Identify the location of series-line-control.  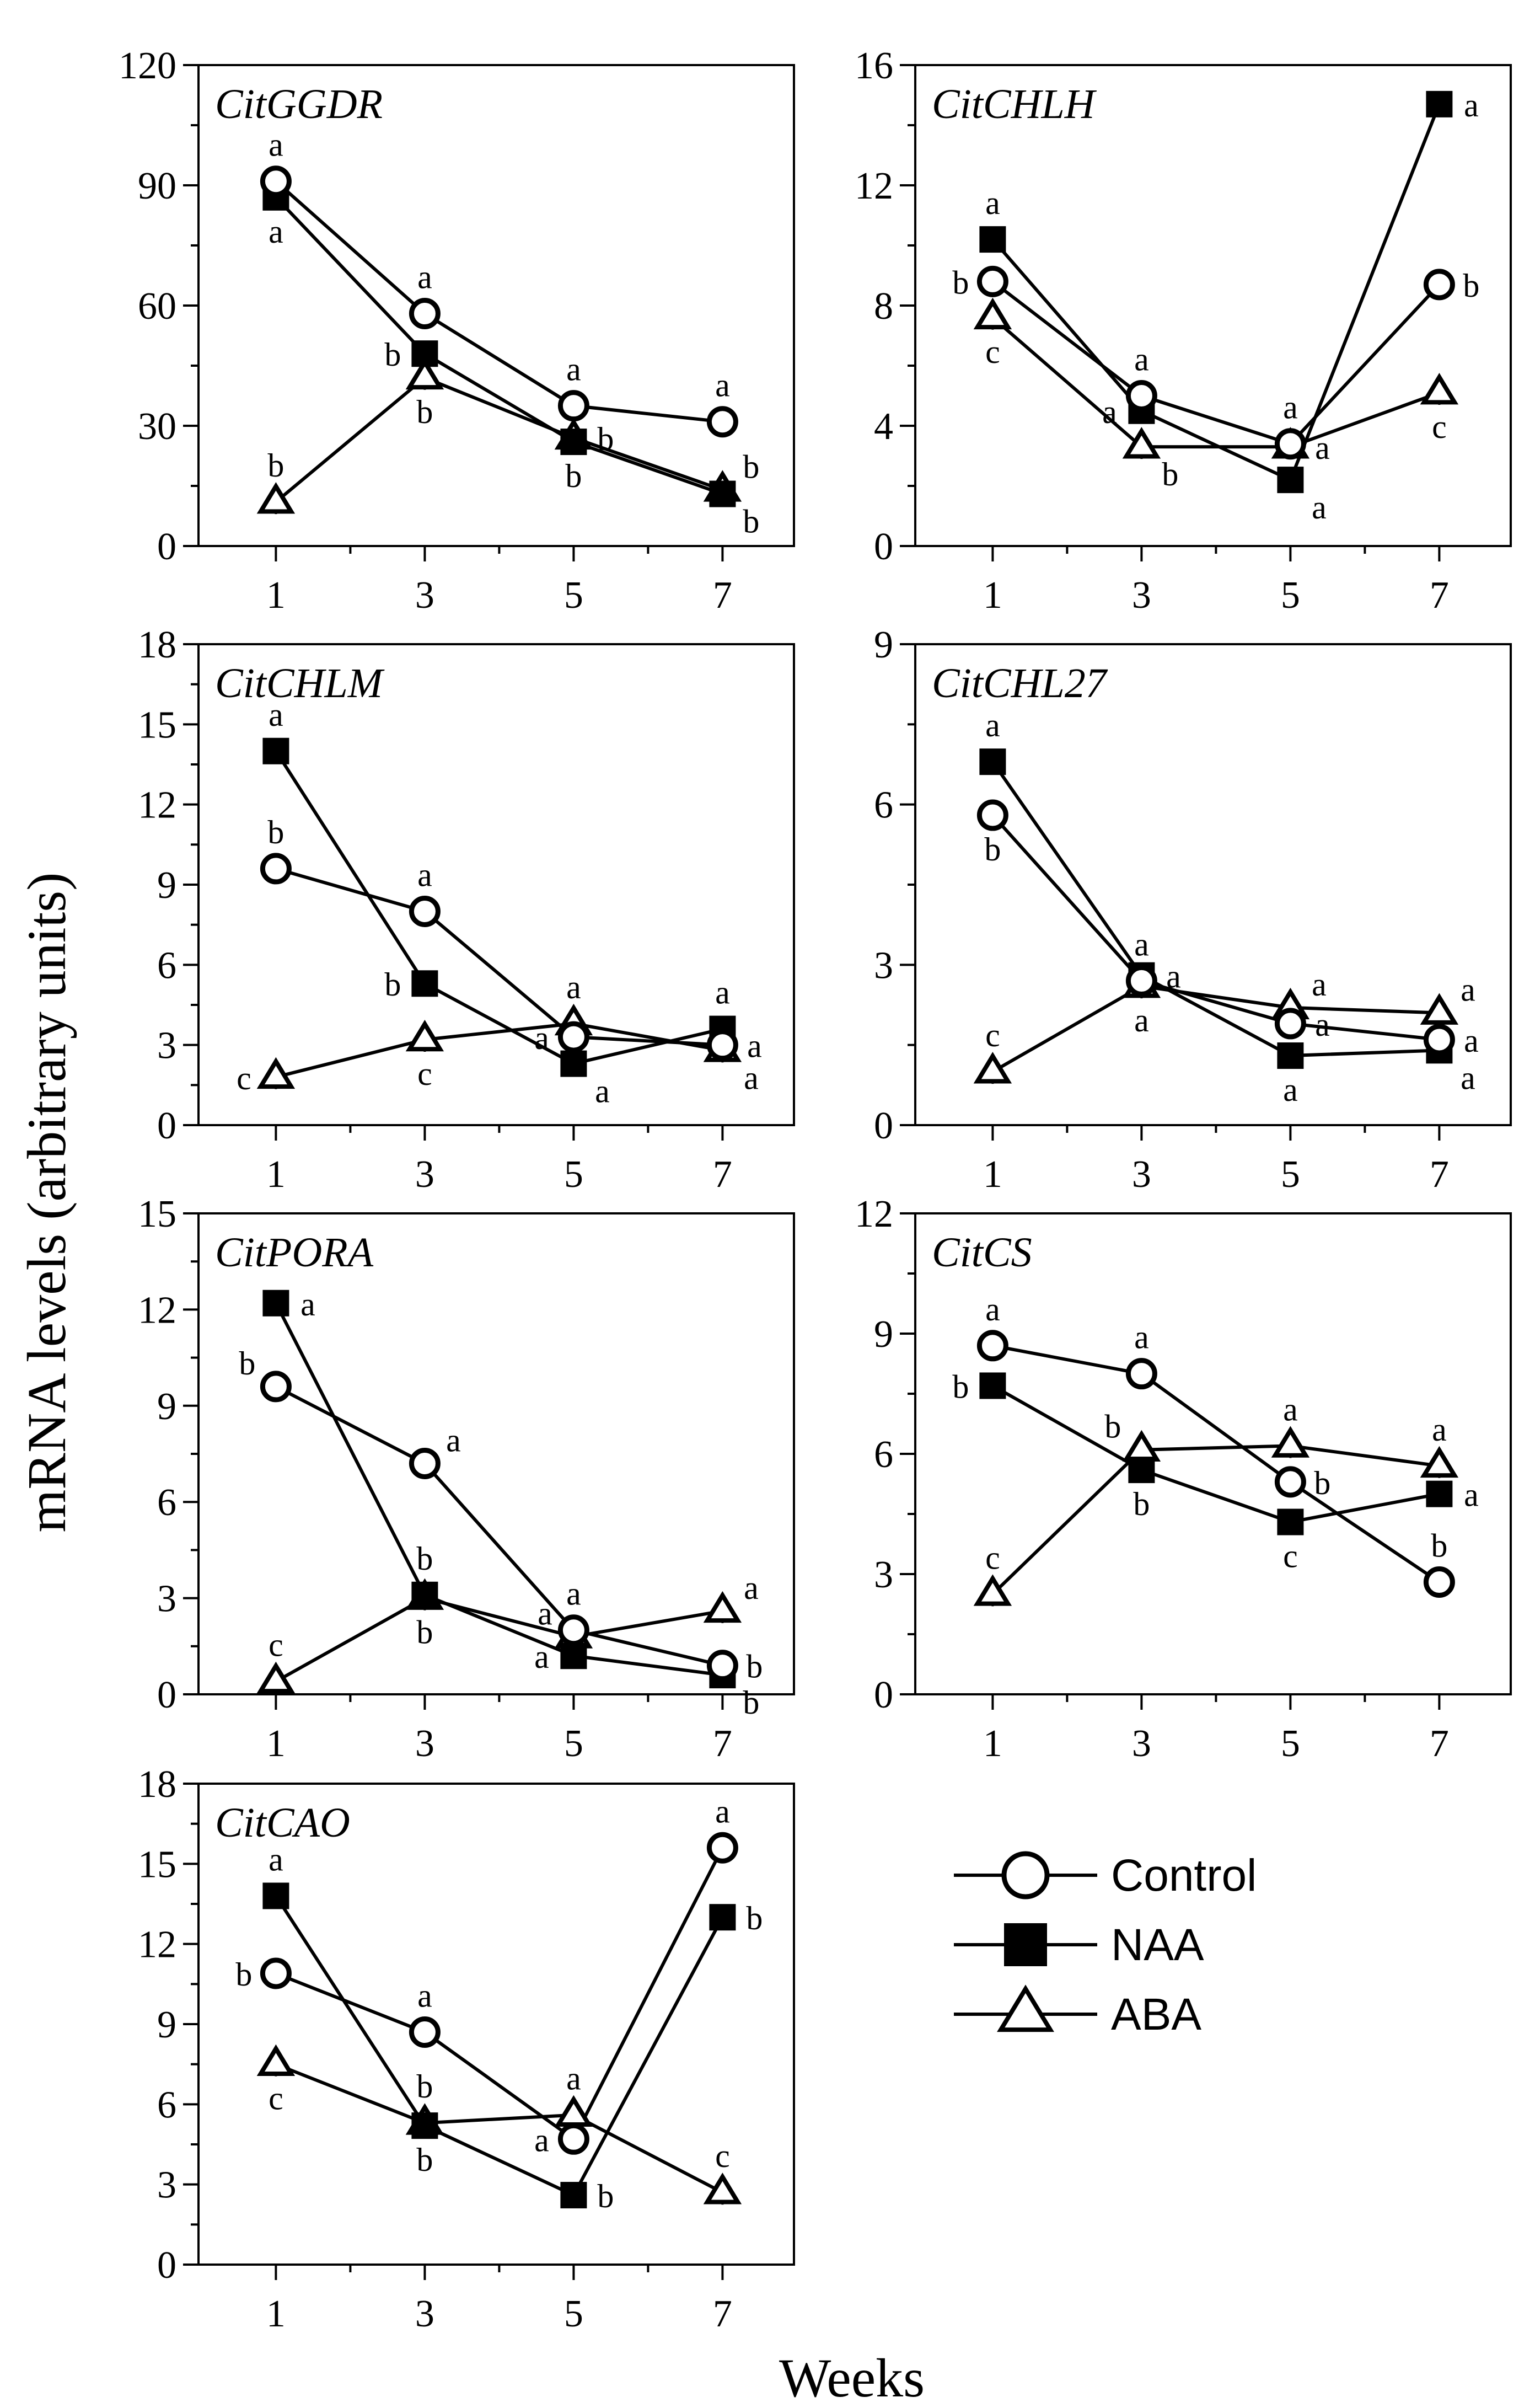
(1216, 363).